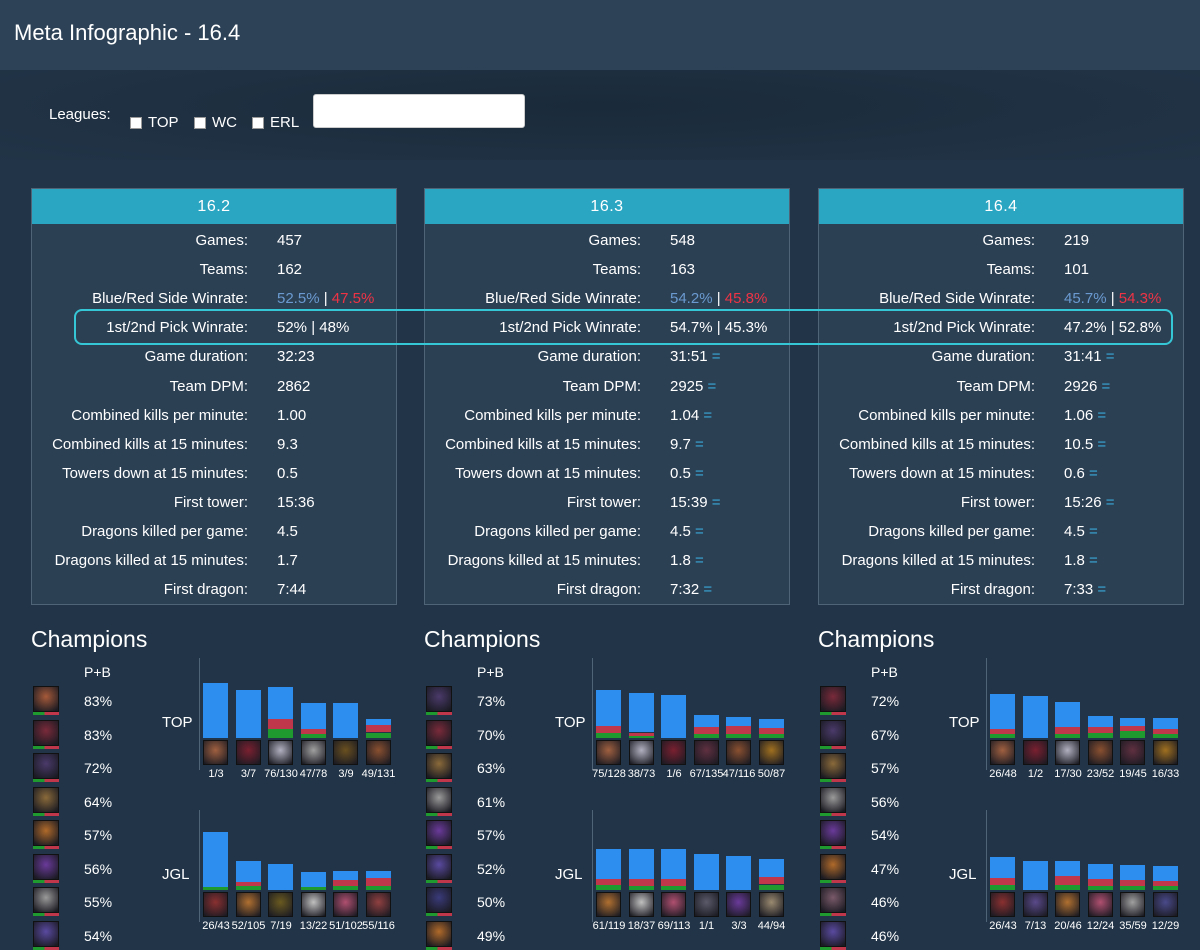 This screenshot has width=1200, height=950. I want to click on bar-value-label: 44/94, so click(771, 926).